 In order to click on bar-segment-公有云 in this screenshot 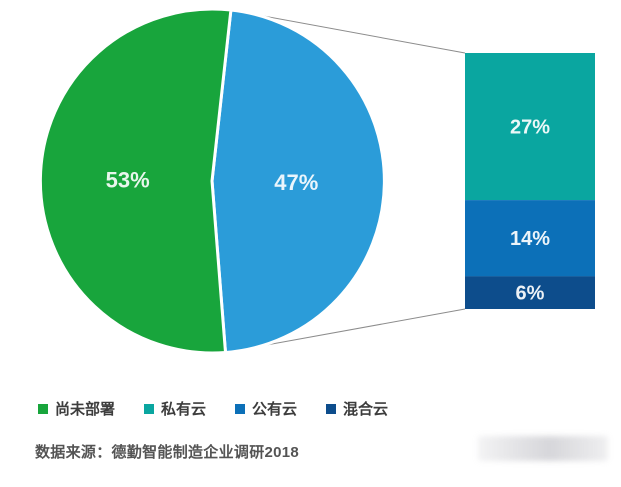, I will do `click(530, 238)`.